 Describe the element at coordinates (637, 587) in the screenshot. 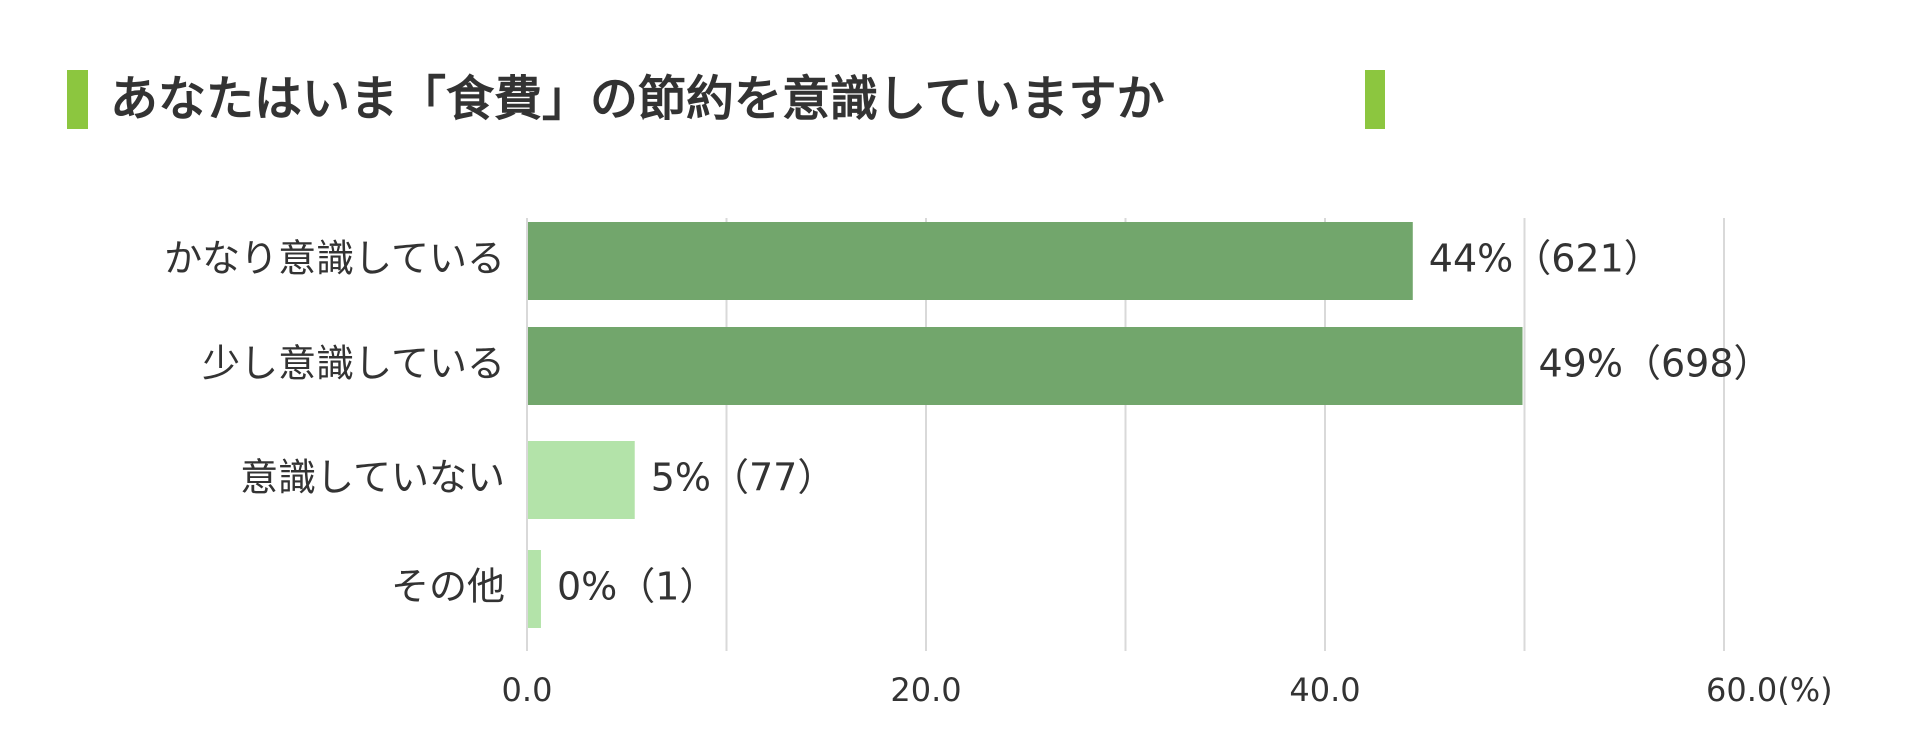

I see `value-label: 0%（1）` at that location.